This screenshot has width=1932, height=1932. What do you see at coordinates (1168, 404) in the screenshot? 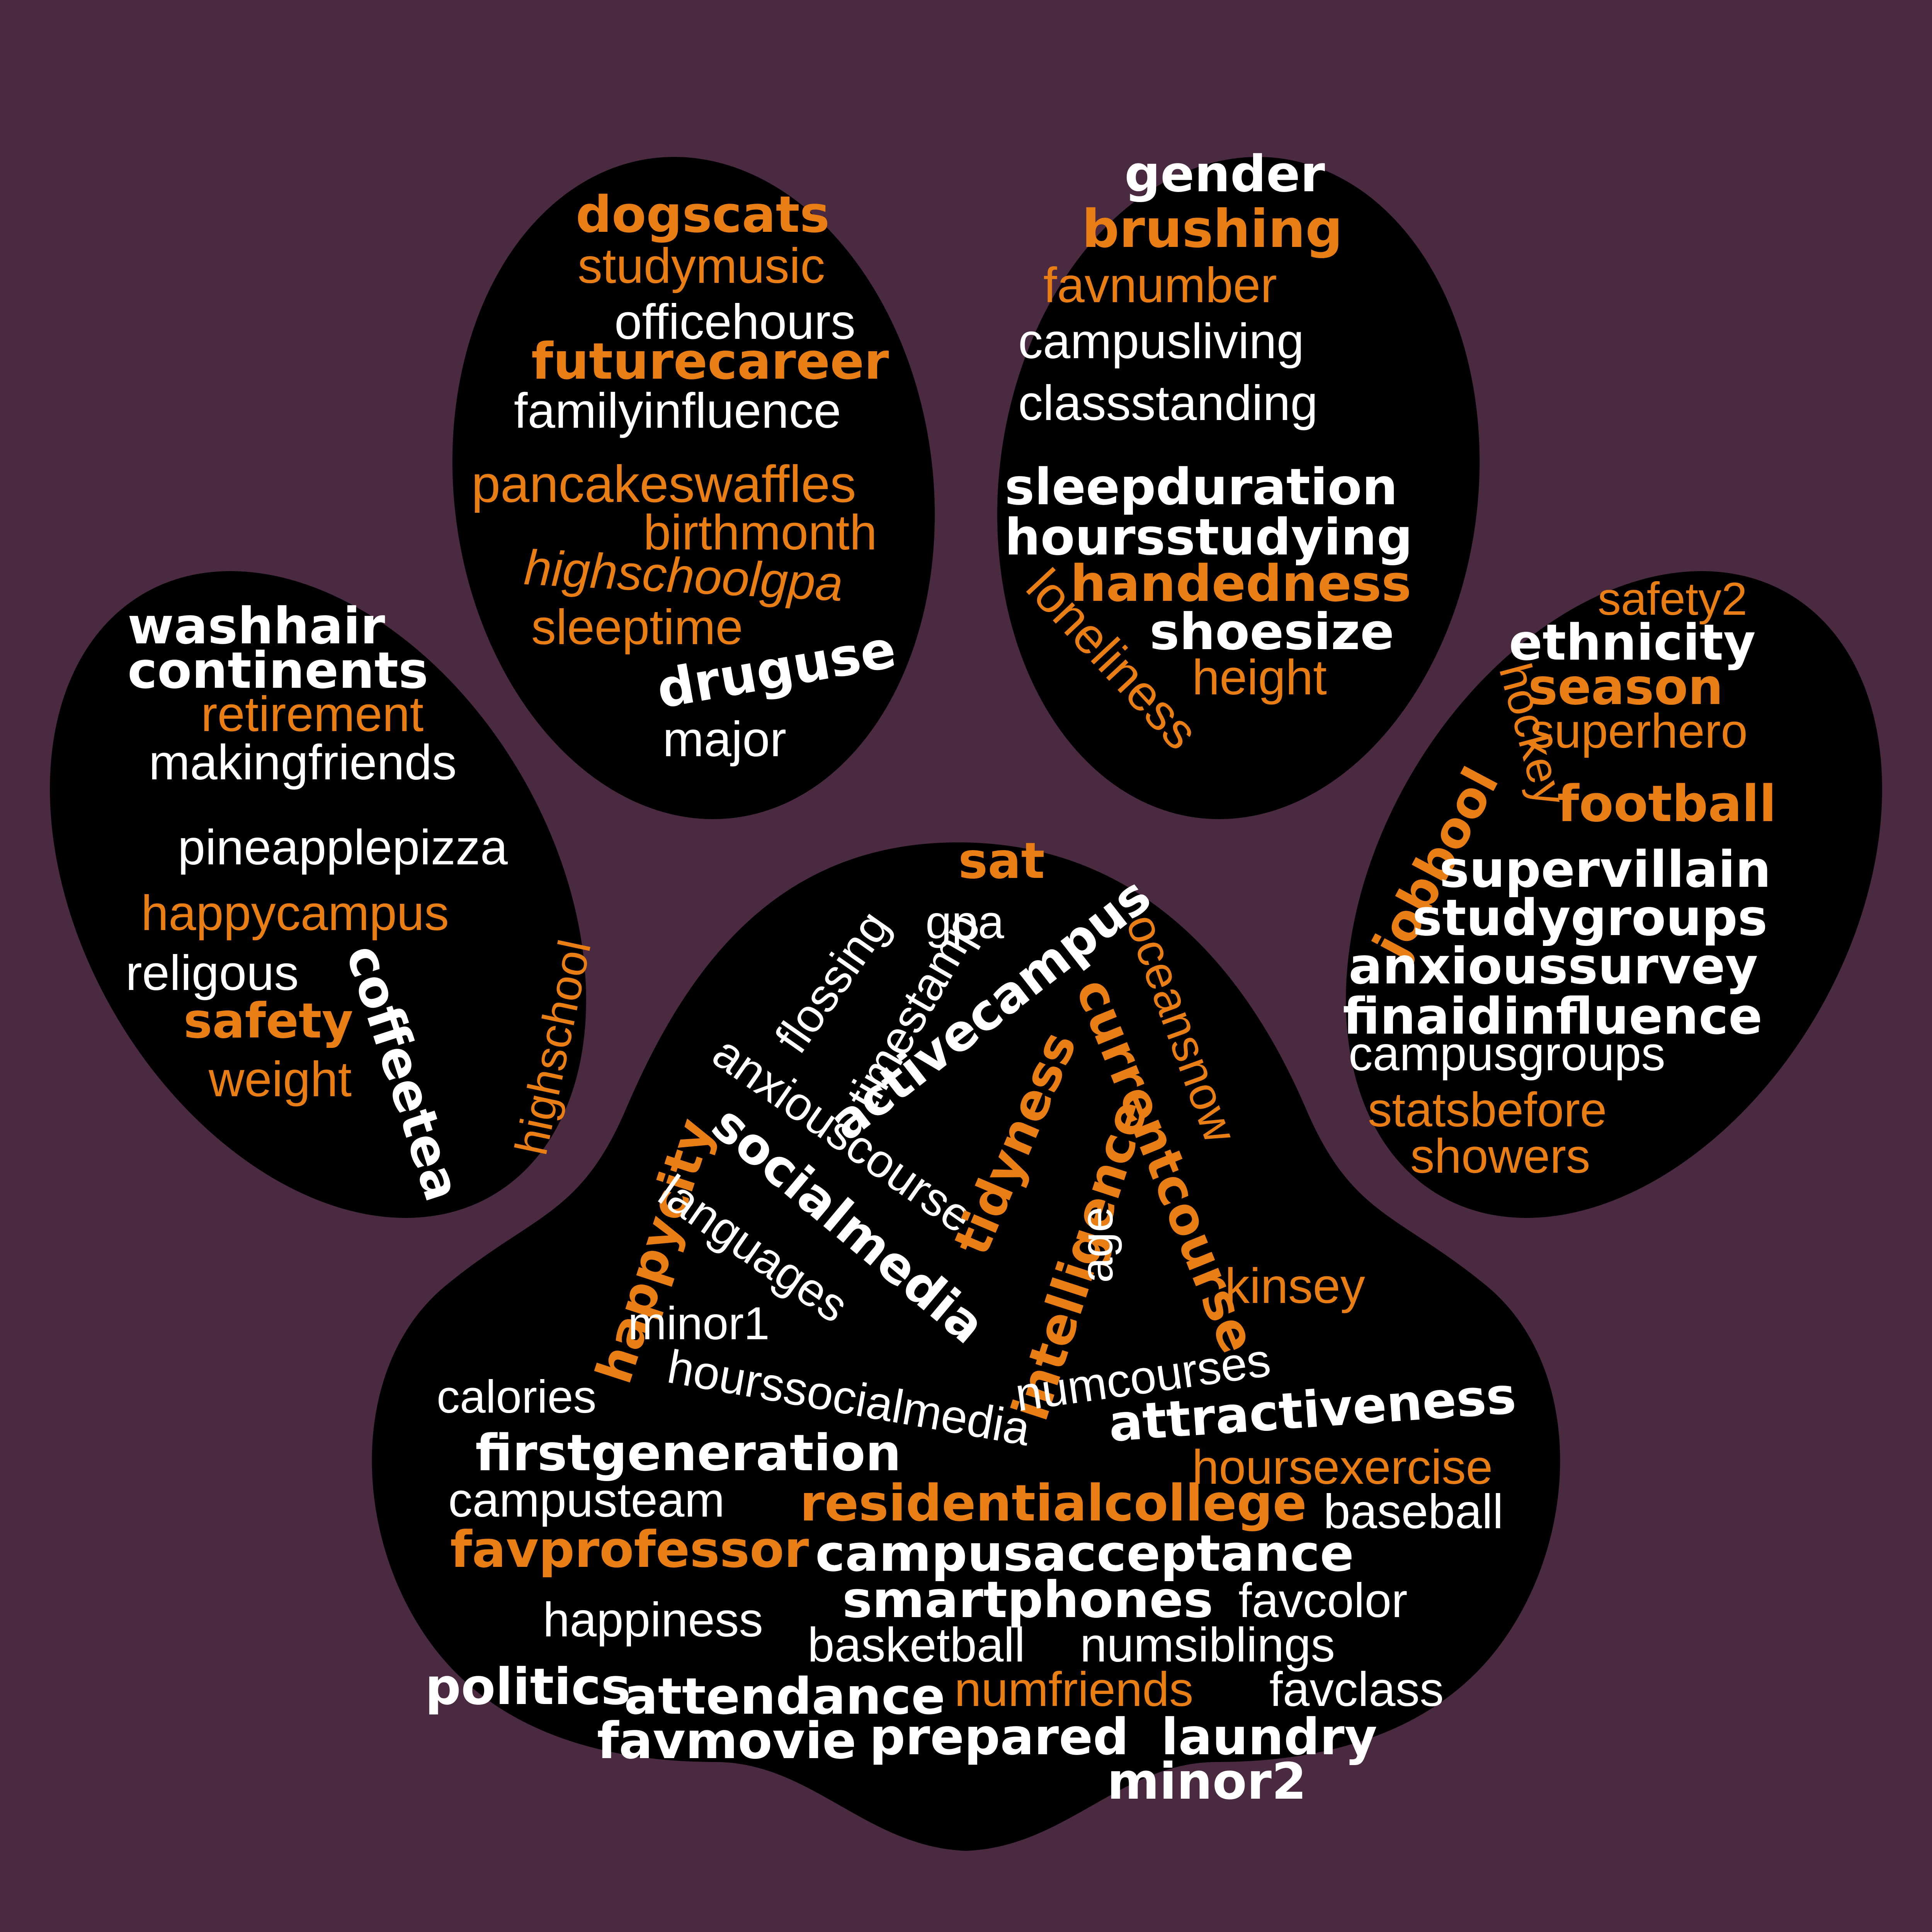
I see `word-classstanding: classstanding` at bounding box center [1168, 404].